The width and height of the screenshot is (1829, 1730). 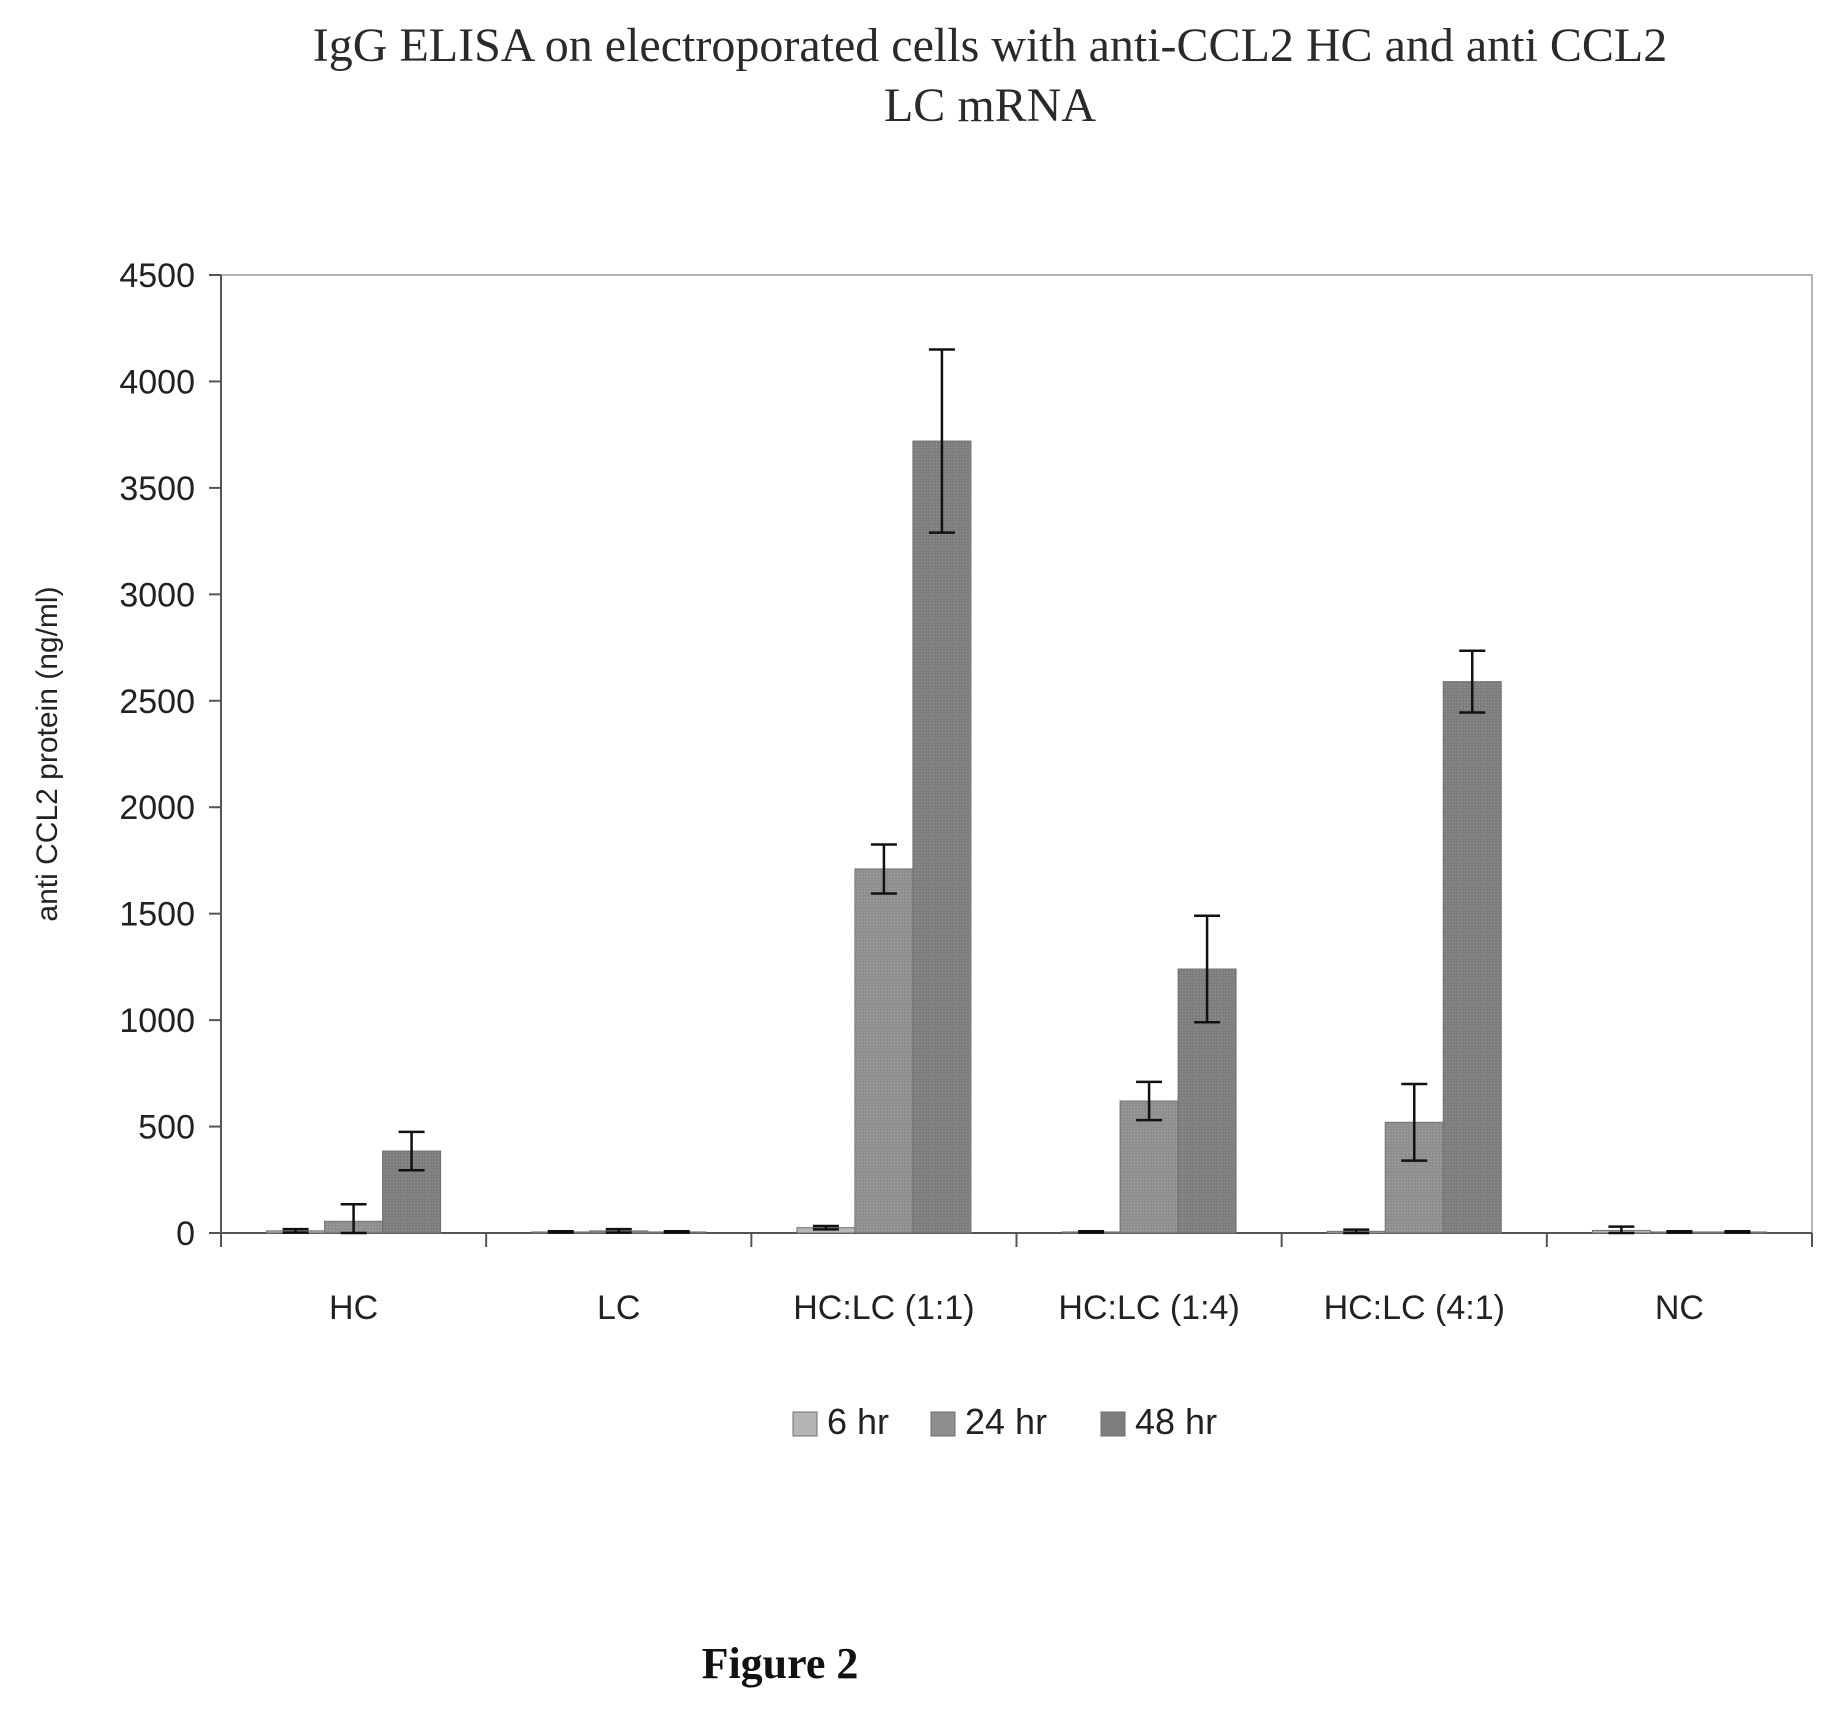 I want to click on y-axis: 0 500 1000 1500 2000 2500 3000 3500 4000 4500, so click(x=170, y=755).